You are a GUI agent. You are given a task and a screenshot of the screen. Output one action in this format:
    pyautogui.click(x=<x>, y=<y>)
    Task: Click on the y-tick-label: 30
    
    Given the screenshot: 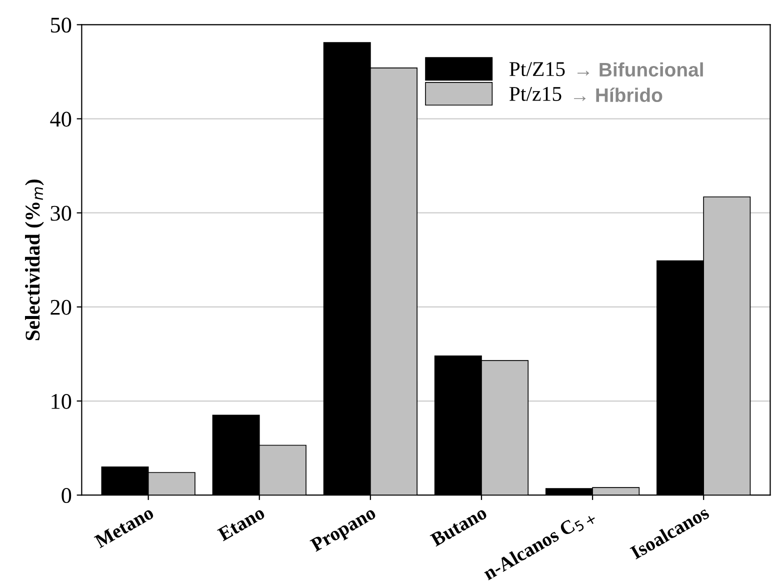 What is the action you would take?
    pyautogui.click(x=61, y=213)
    